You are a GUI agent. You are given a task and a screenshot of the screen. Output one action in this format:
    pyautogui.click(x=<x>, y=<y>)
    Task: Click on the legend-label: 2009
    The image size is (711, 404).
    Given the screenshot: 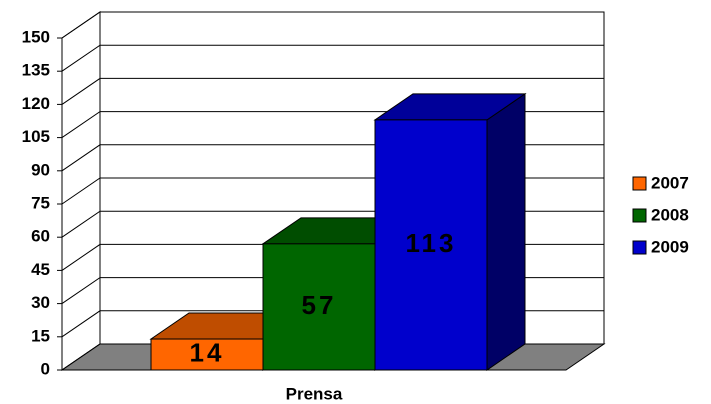 What is the action you would take?
    pyautogui.click(x=670, y=246)
    